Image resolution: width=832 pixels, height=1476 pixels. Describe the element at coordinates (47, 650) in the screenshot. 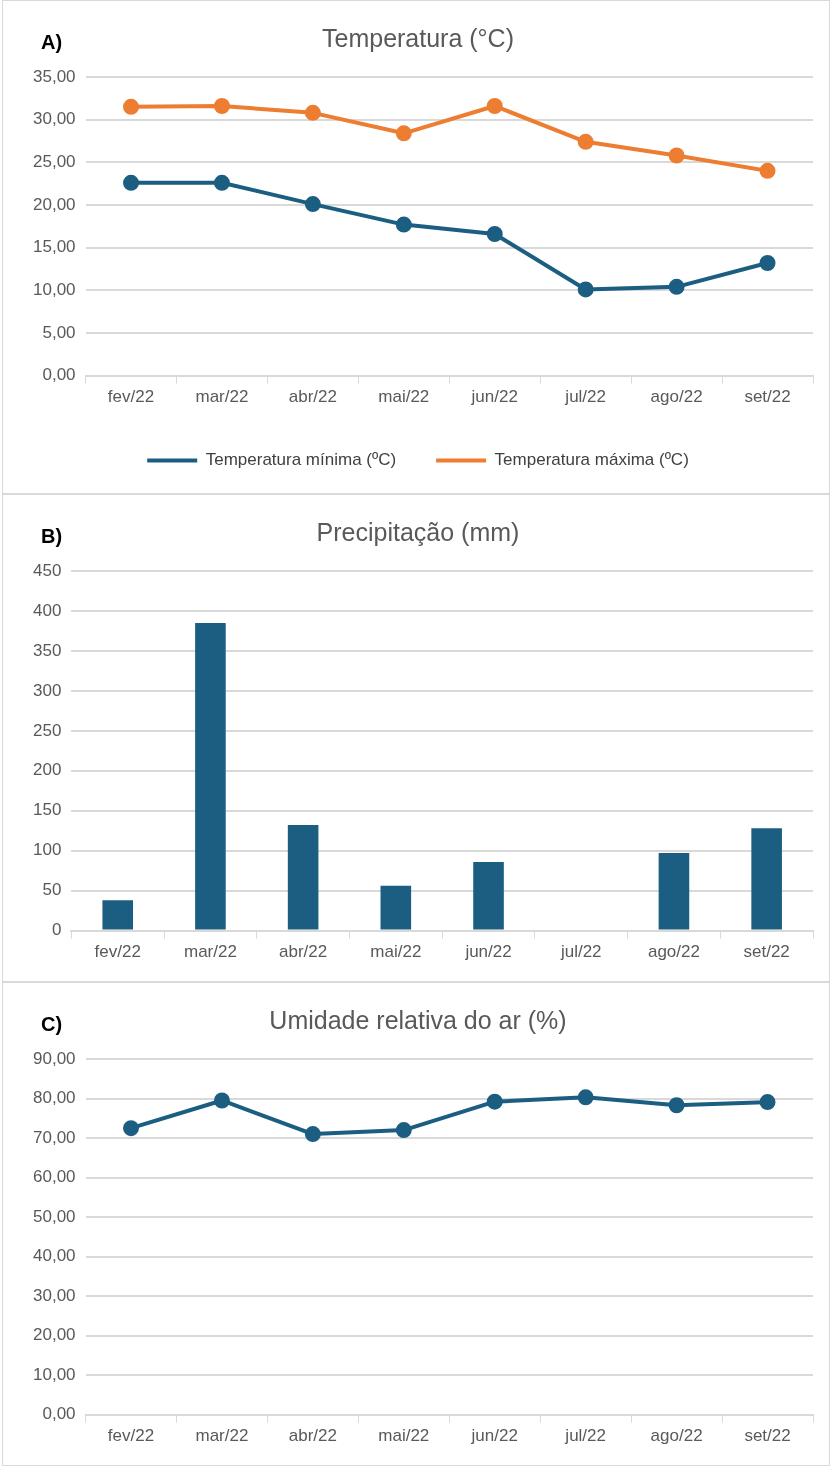

I see `y-tick-label: 350` at that location.